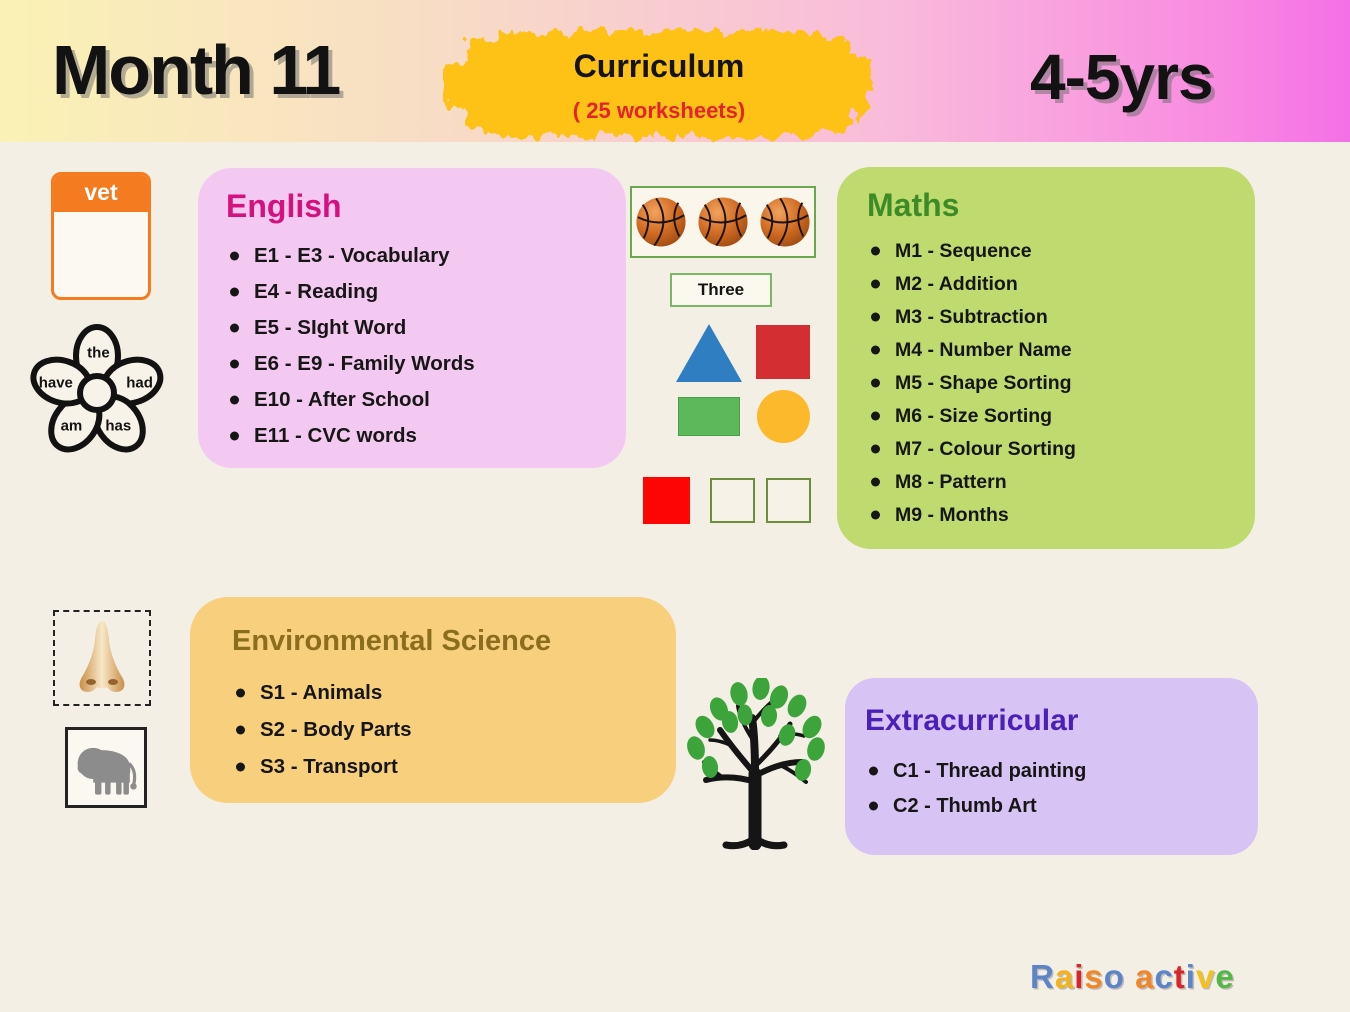 Image resolution: width=1350 pixels, height=1012 pixels. Describe the element at coordinates (118, 426) in the screenshot. I see `flower-word-has: has` at that location.